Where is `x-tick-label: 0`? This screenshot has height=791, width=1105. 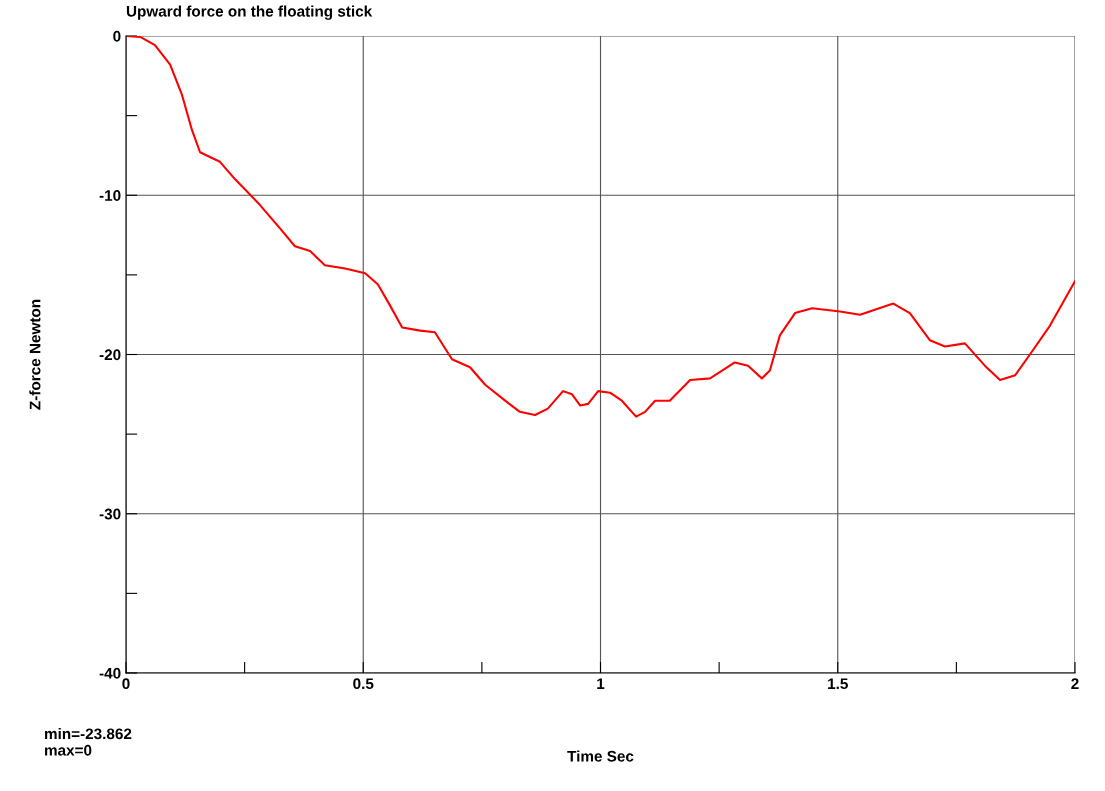
x-tick-label: 0 is located at coordinates (126, 684).